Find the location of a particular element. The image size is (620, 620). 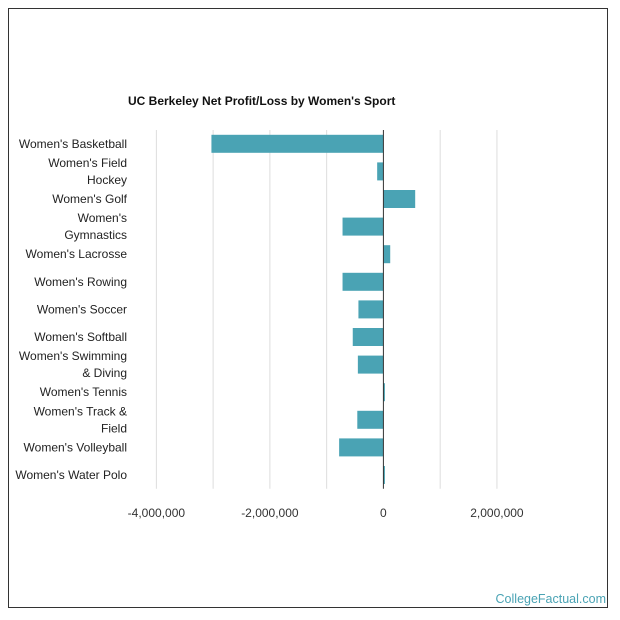

category-label: Women's Lacrosse is located at coordinates (77, 254).